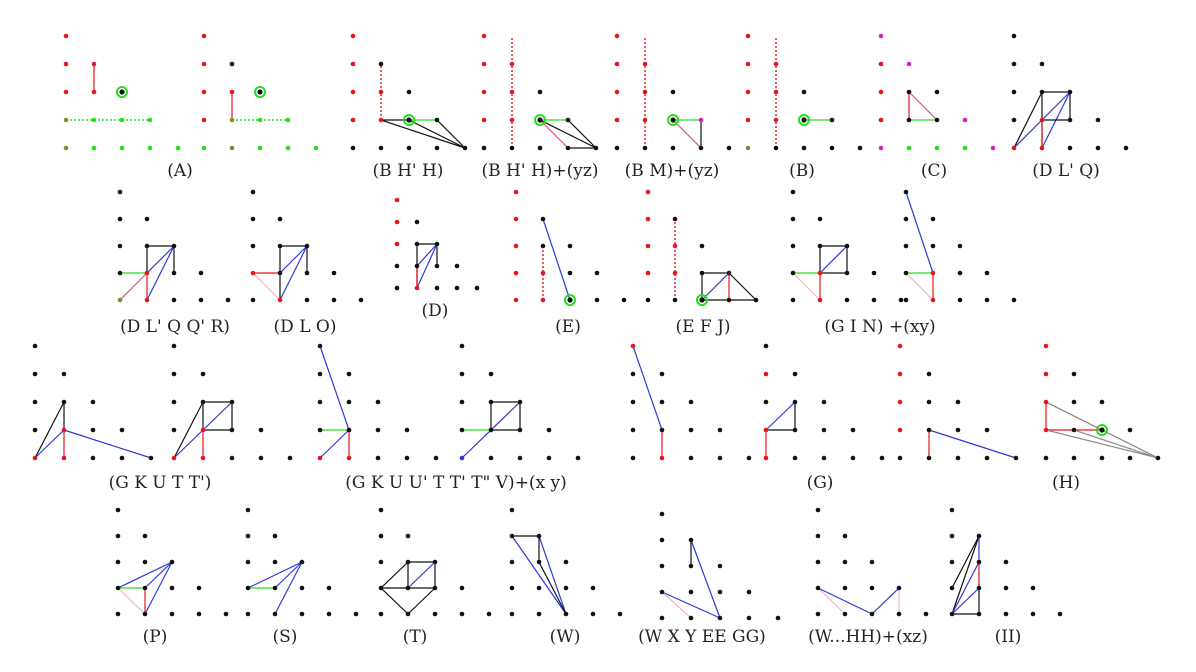 The height and width of the screenshot is (672, 1196). Describe the element at coordinates (121, 418) in the screenshot. I see `panel-p16: (G K U T T')` at that location.